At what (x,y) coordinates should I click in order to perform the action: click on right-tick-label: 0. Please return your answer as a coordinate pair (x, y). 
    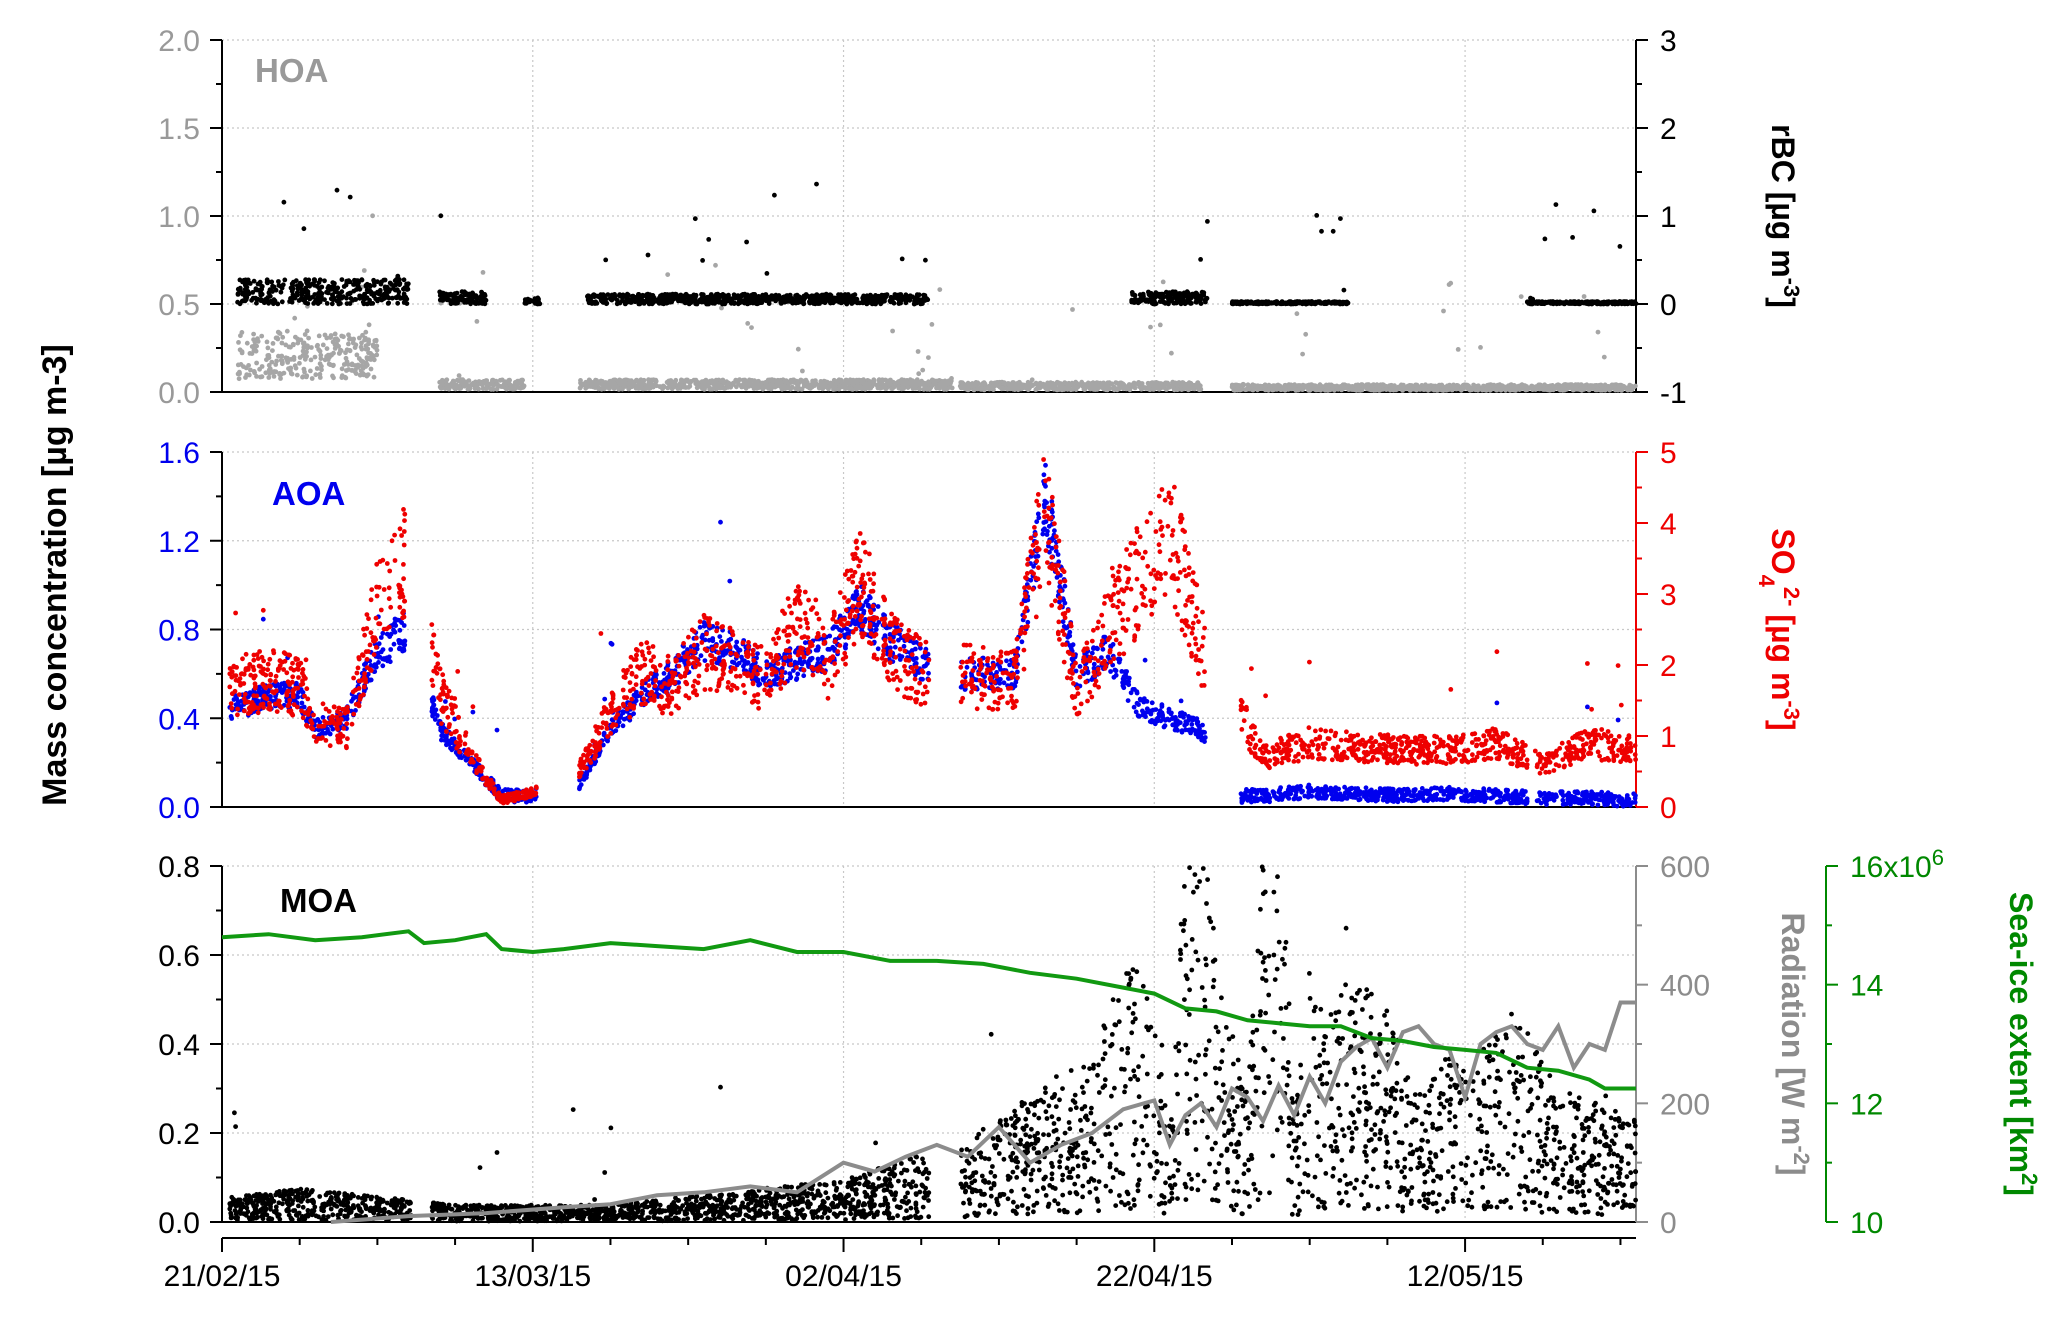
    Looking at the image, I should click on (1668, 808).